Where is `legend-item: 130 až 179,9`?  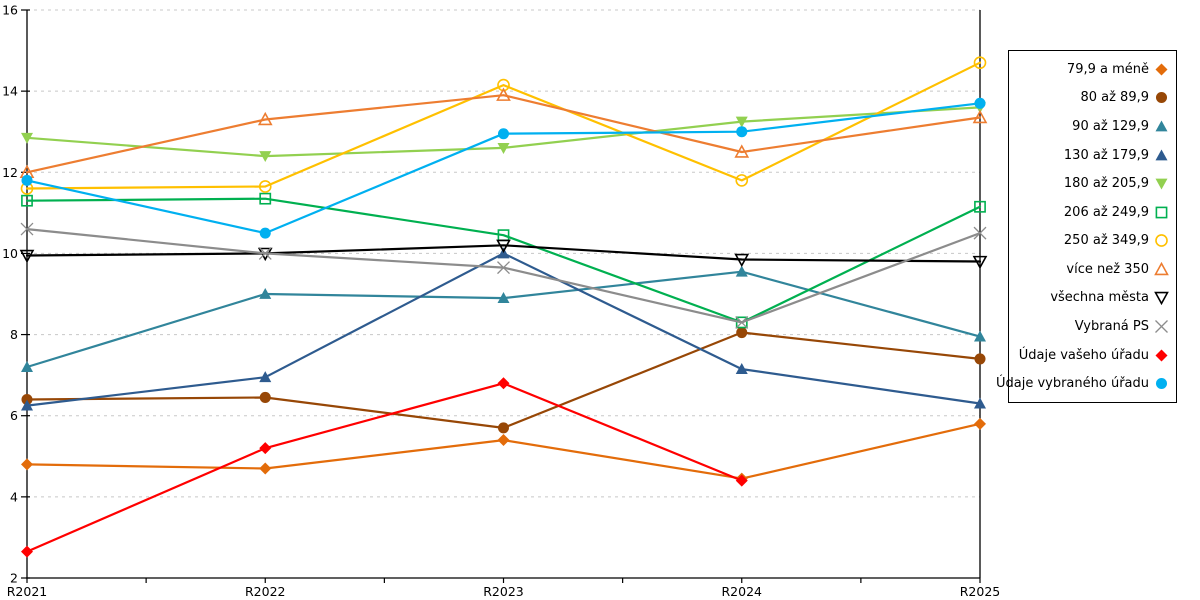
legend-item: 130 až 179,9 is located at coordinates (1092, 155).